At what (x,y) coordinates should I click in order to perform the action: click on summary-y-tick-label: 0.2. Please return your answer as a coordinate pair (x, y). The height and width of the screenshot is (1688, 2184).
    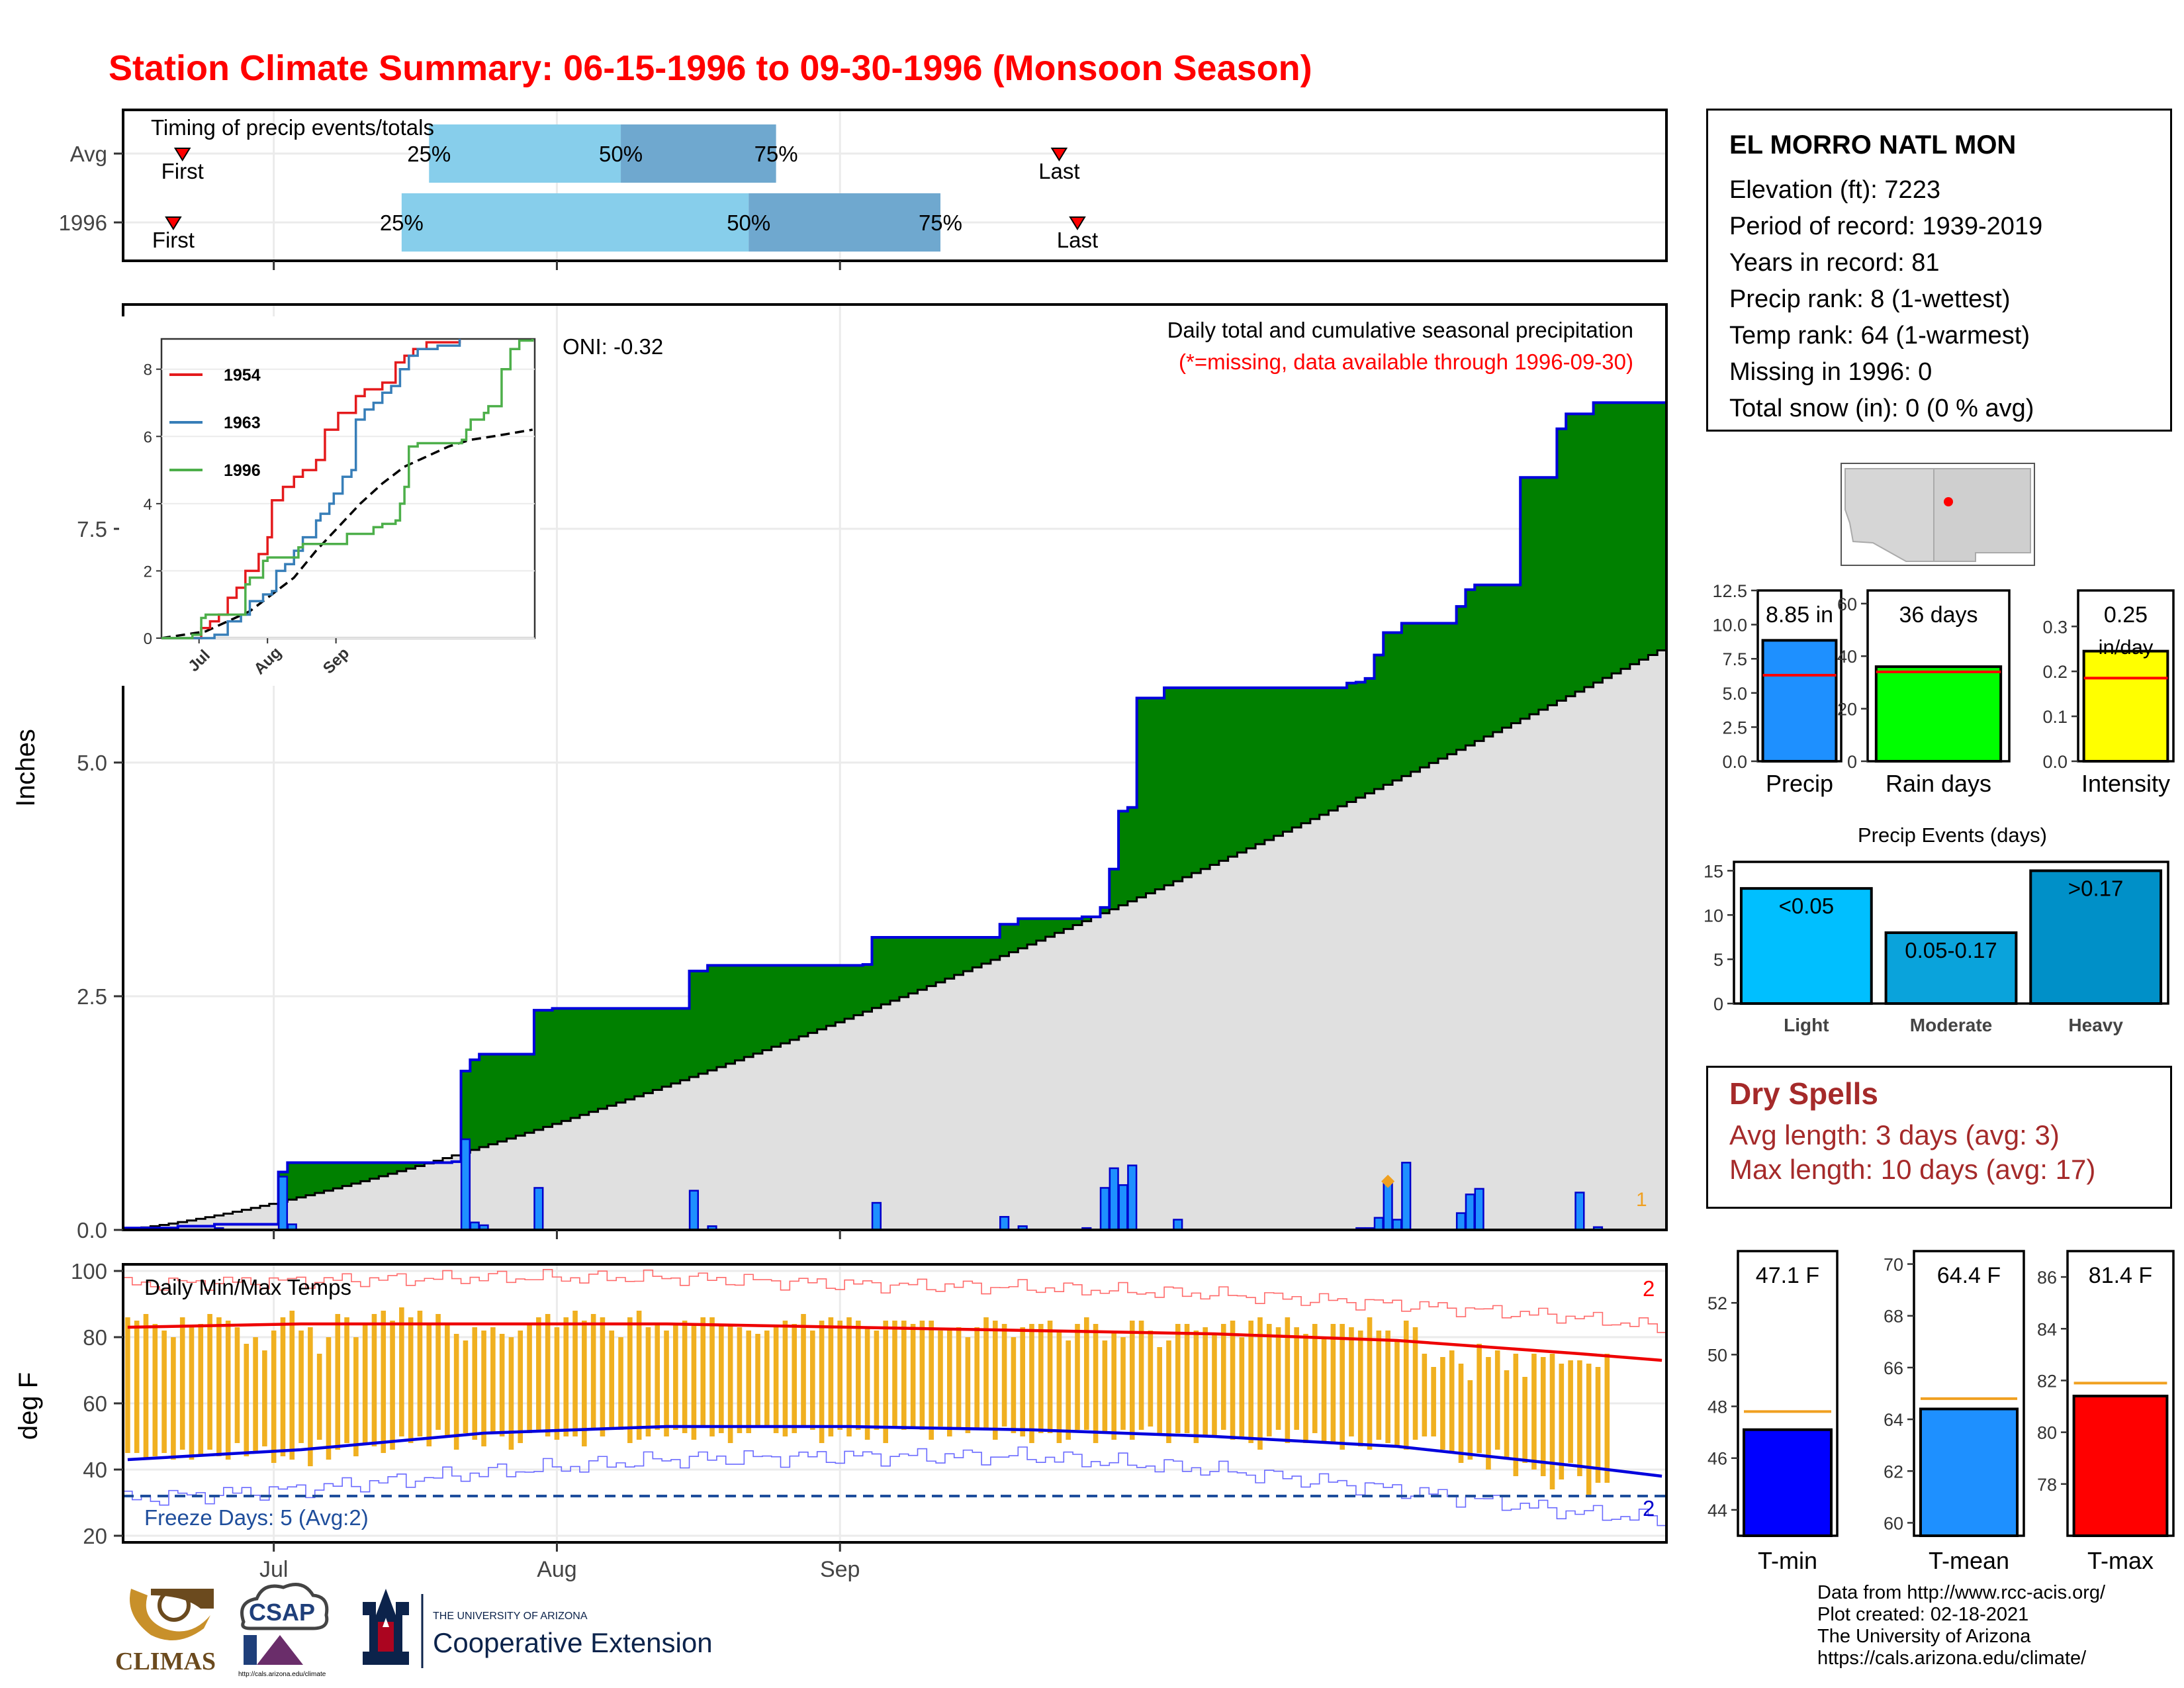
    Looking at the image, I should click on (2055, 672).